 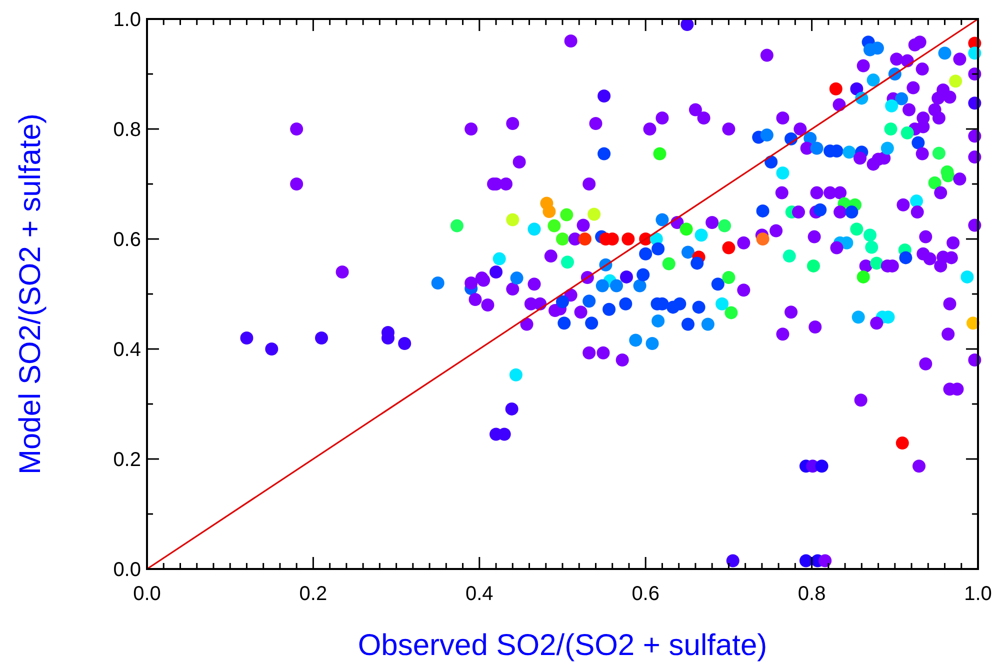 What do you see at coordinates (127, 460) in the screenshot?
I see `y-tick-label: 0.2` at bounding box center [127, 460].